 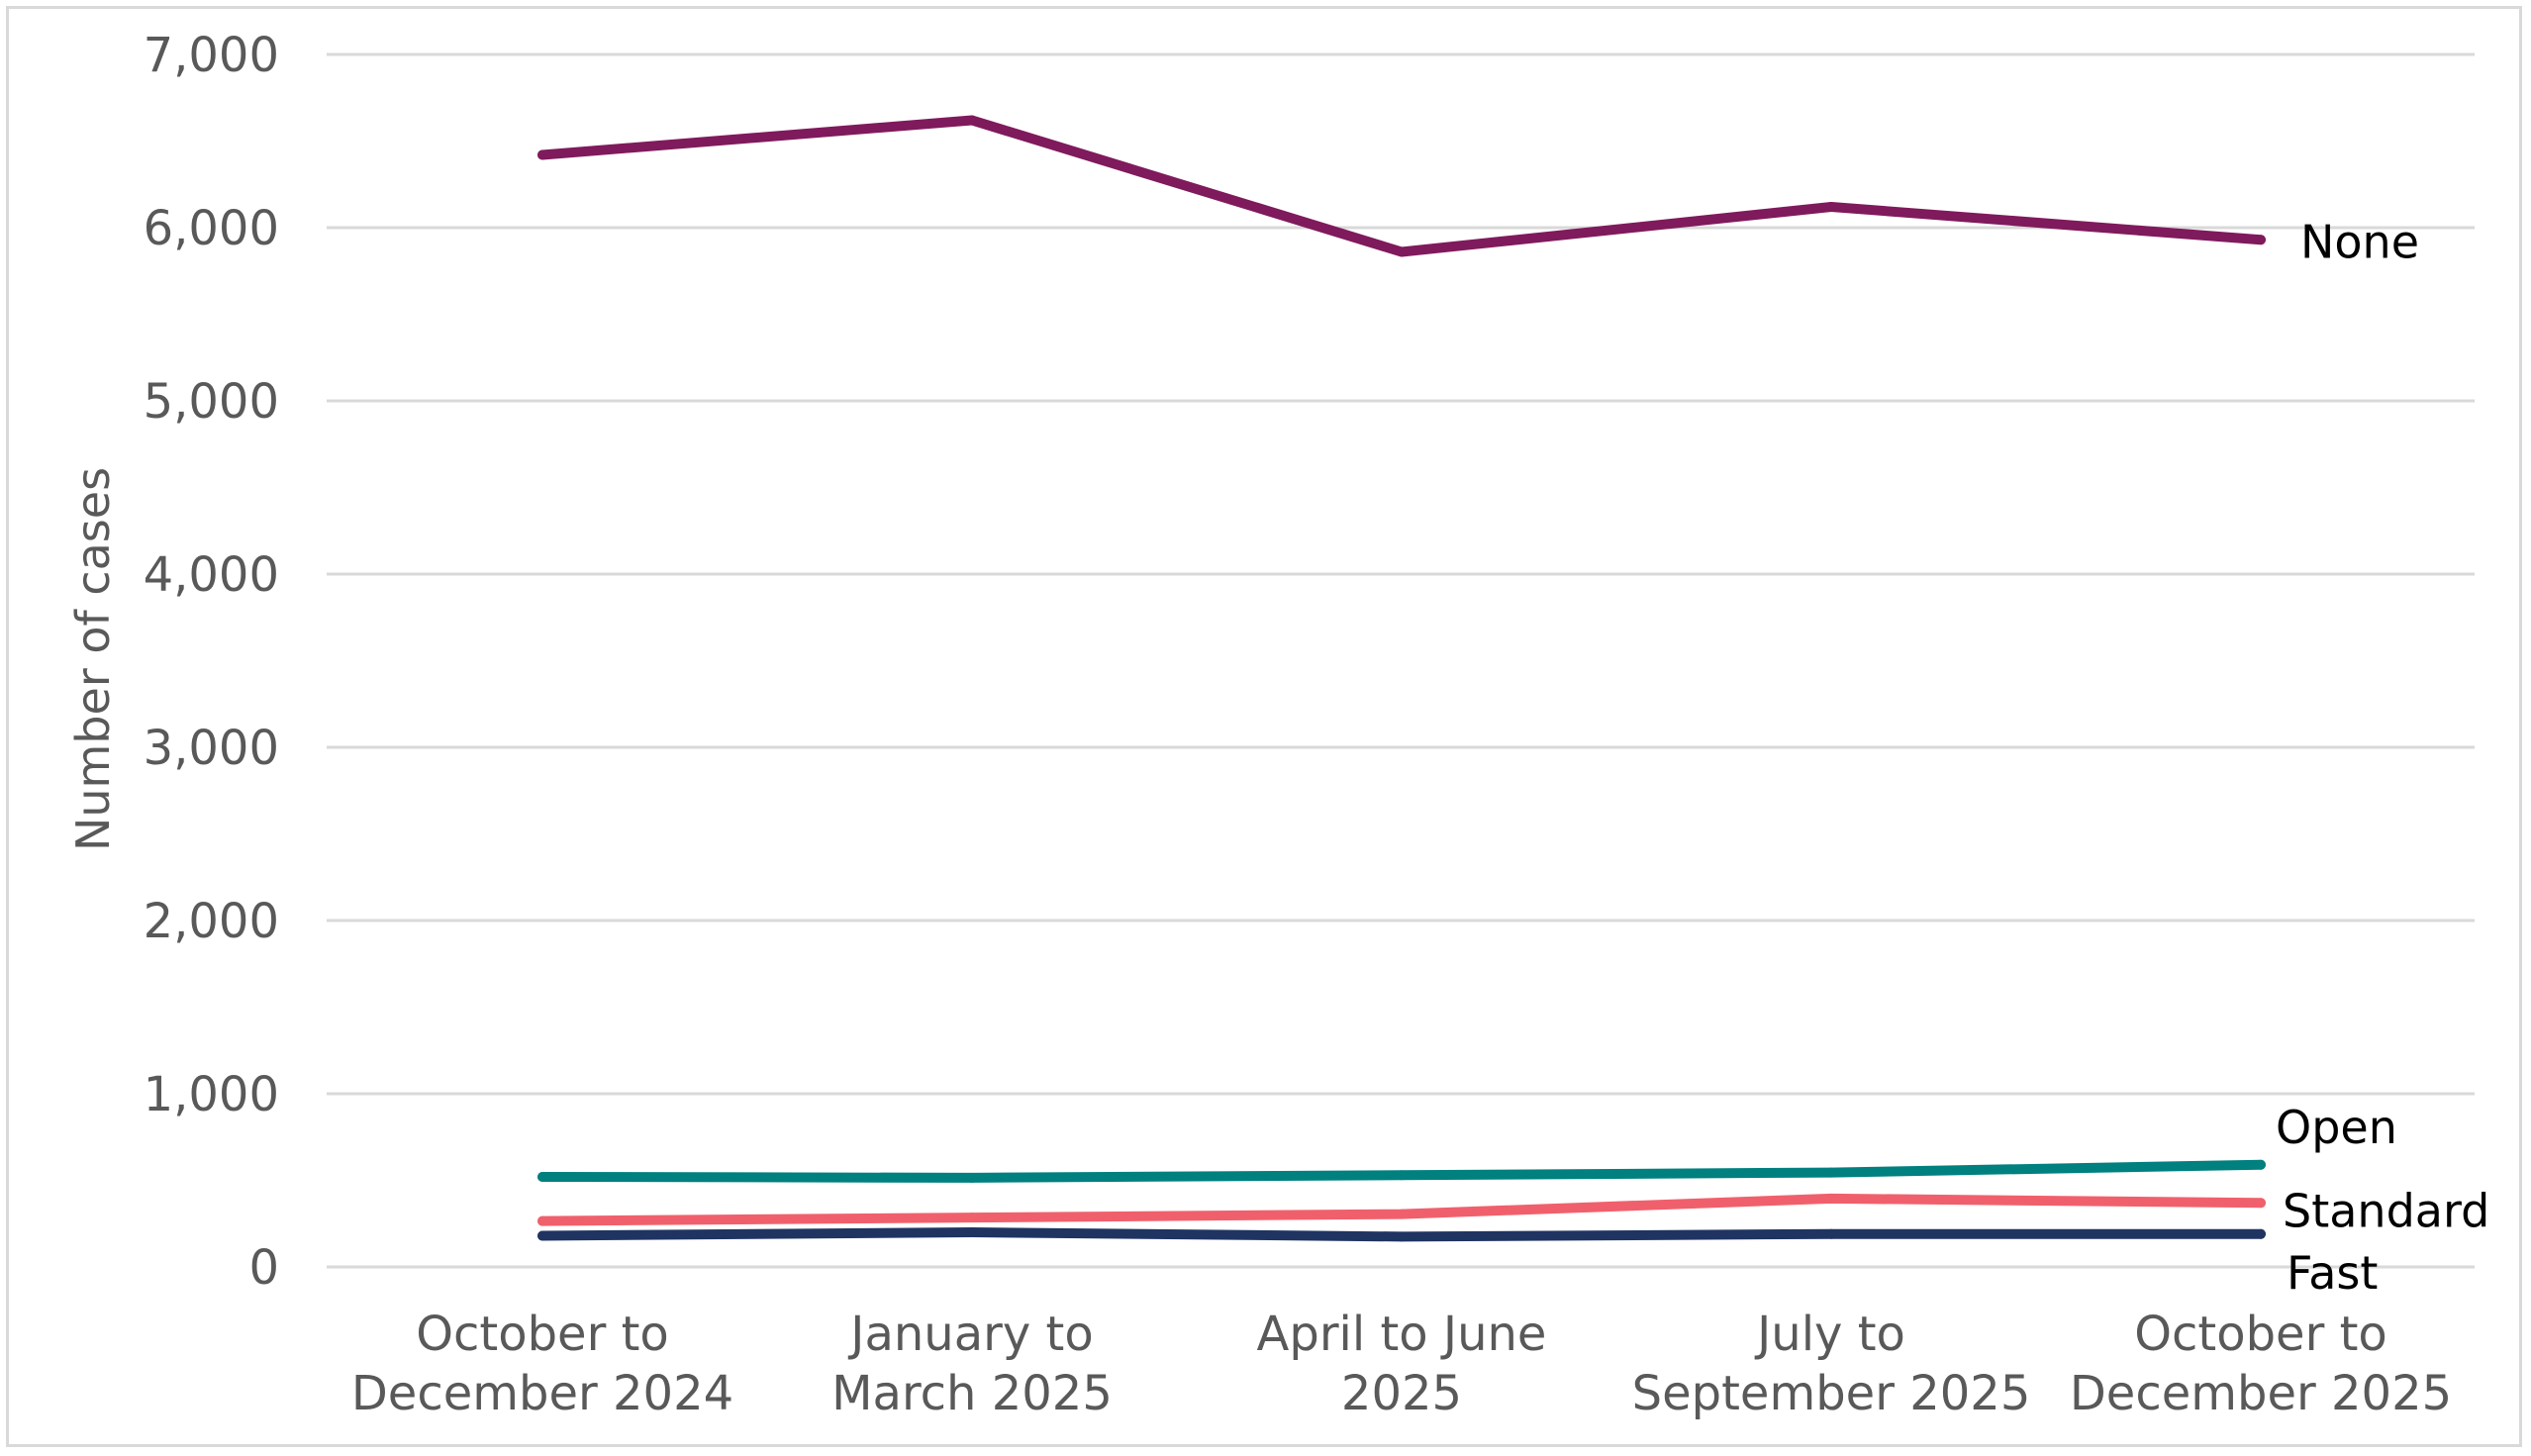 What do you see at coordinates (211, 921) in the screenshot?
I see `y-tick-label: 2,000` at bounding box center [211, 921].